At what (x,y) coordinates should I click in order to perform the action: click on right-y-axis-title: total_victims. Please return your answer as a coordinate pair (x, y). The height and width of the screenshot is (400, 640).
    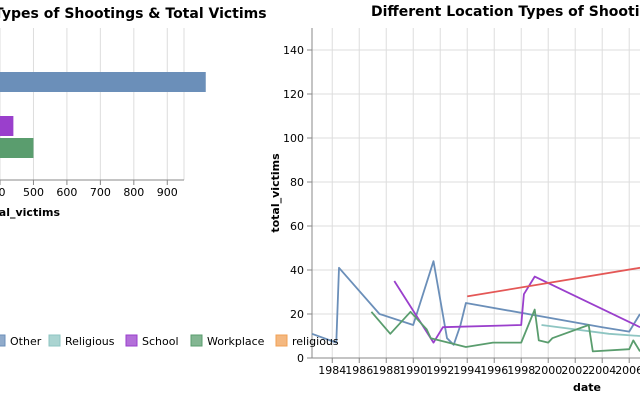
    Looking at the image, I should click on (275, 193).